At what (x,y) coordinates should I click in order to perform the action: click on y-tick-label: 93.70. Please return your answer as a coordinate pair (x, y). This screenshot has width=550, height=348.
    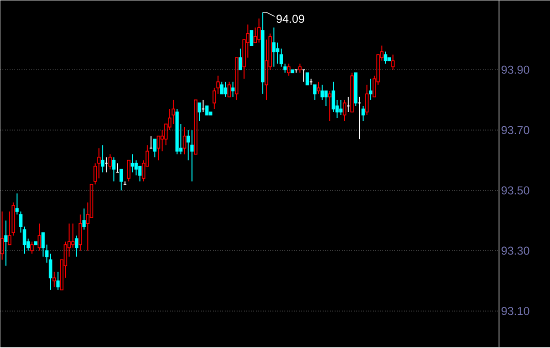
    Looking at the image, I should click on (516, 130).